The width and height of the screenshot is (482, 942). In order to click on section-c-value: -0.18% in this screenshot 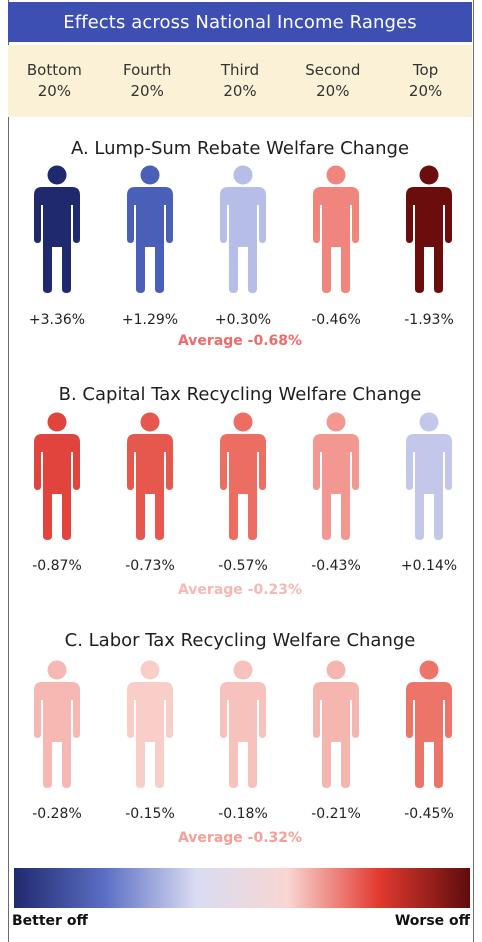, I will do `click(243, 814)`.